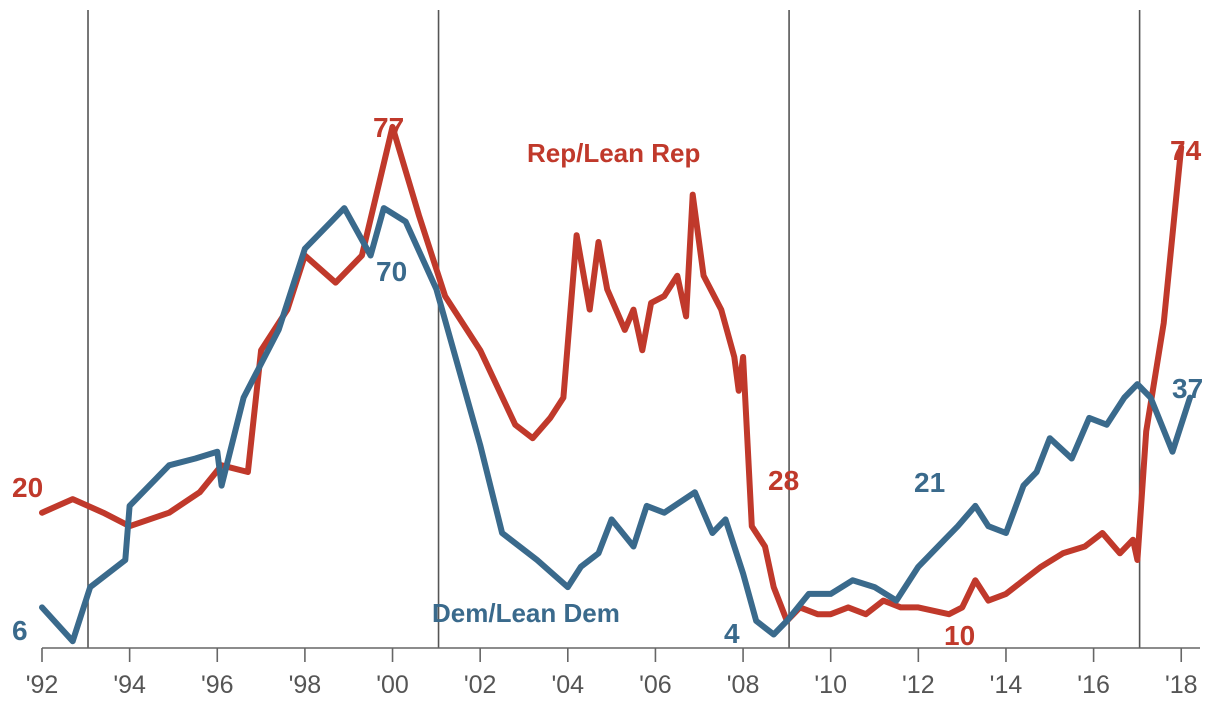 Image resolution: width=1219 pixels, height=707 pixels. Describe the element at coordinates (388, 127) in the screenshot. I see `value-label-rep-77: 77` at that location.